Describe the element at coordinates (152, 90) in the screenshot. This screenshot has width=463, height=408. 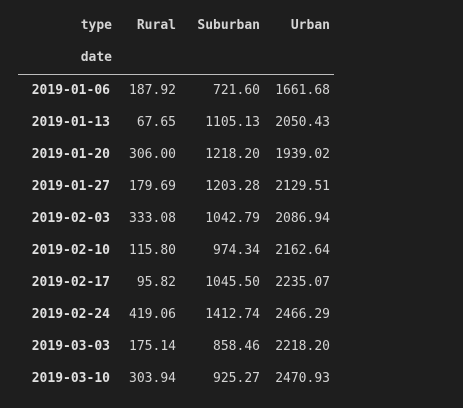
I see `cell-rural: 187.92` at that location.